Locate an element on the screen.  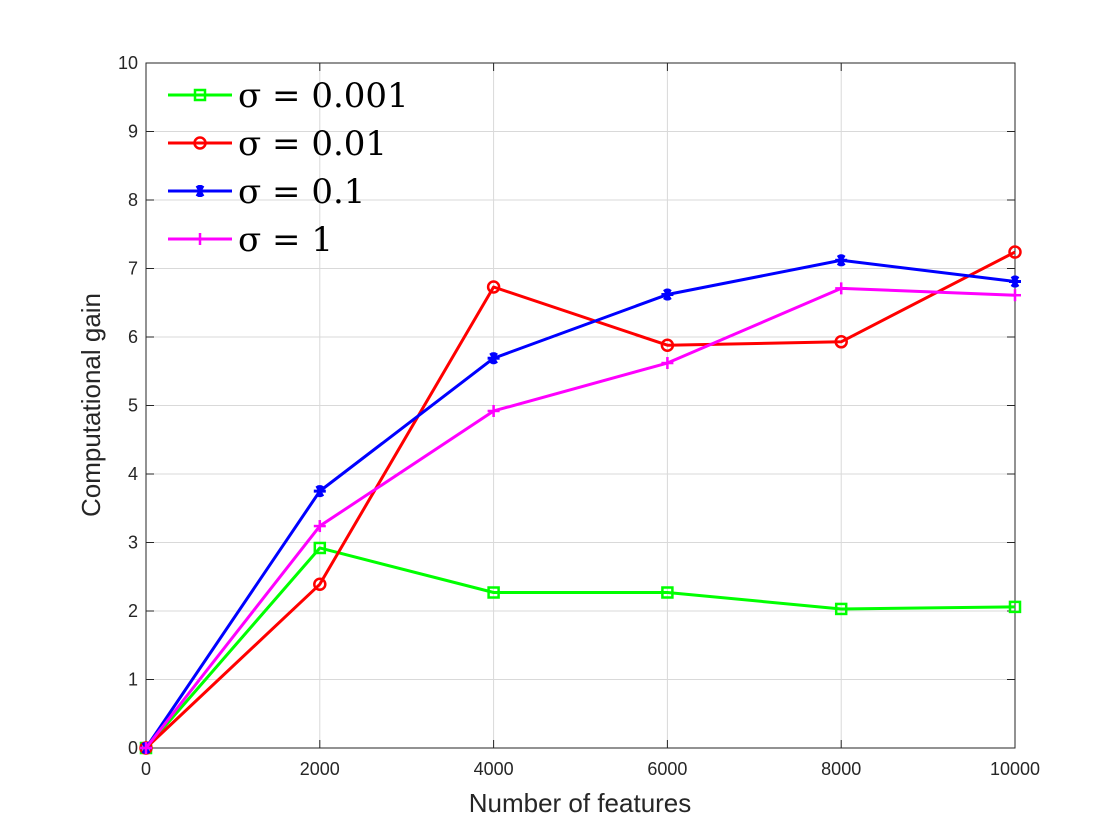
legend-entry: σ = 0.1 is located at coordinates (266, 192).